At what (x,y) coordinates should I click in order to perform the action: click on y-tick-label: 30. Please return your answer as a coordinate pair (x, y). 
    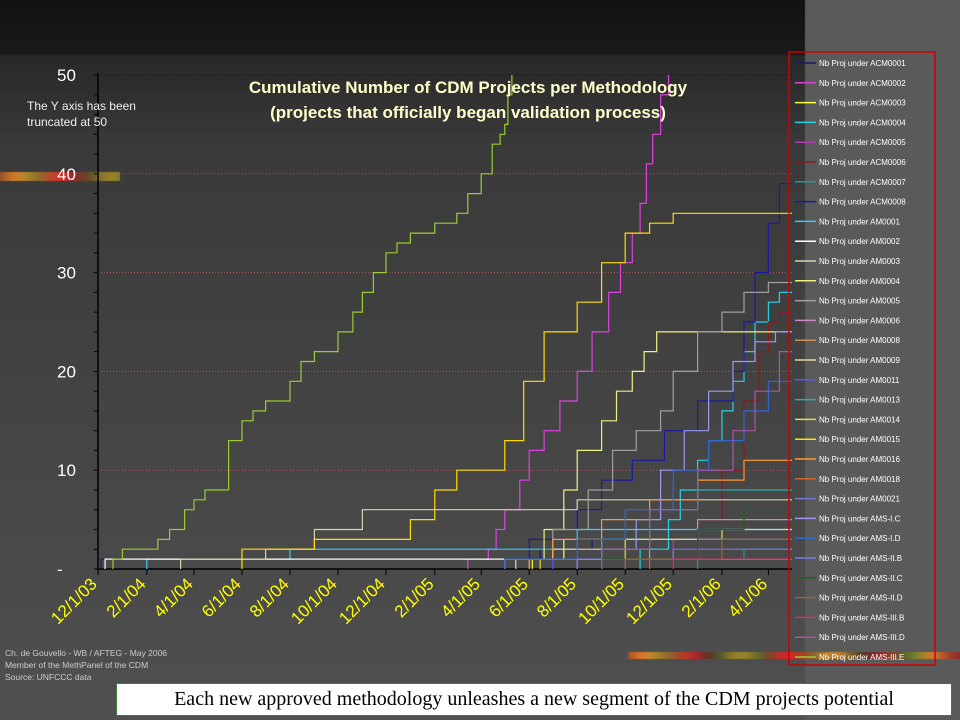
    Looking at the image, I should click on (66, 273).